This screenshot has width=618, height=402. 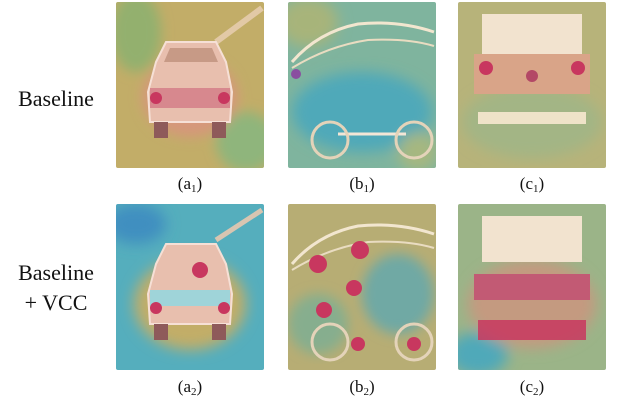 I want to click on caption-c2: (c2), so click(x=532, y=387).